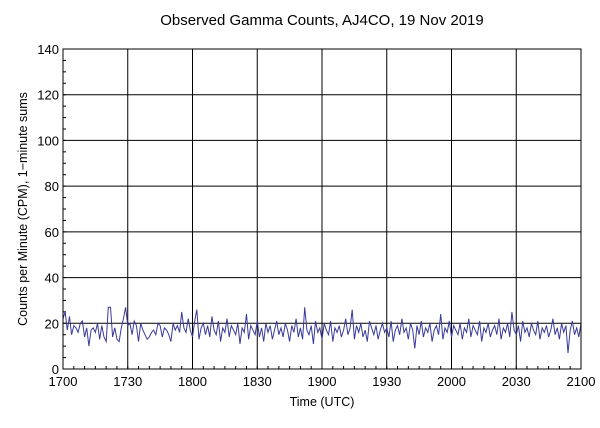  Describe the element at coordinates (48, 49) in the screenshot. I see `y-tick-label: 140` at that location.